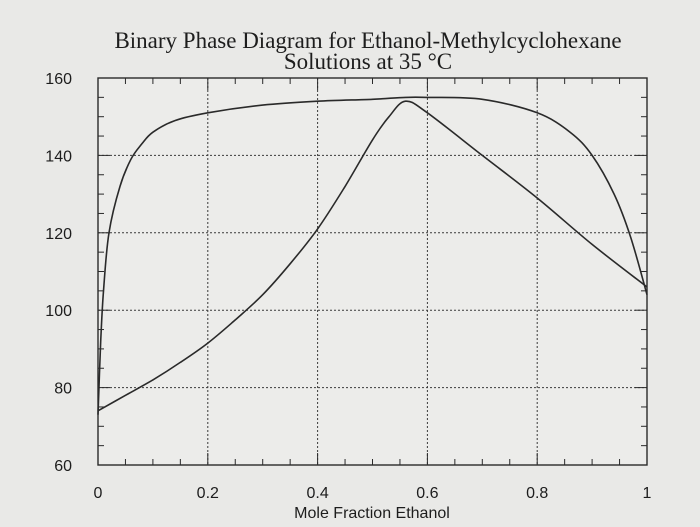 The width and height of the screenshot is (700, 527). What do you see at coordinates (368, 61) in the screenshot?
I see `chart-subtitle: Solutions at 35 °C` at bounding box center [368, 61].